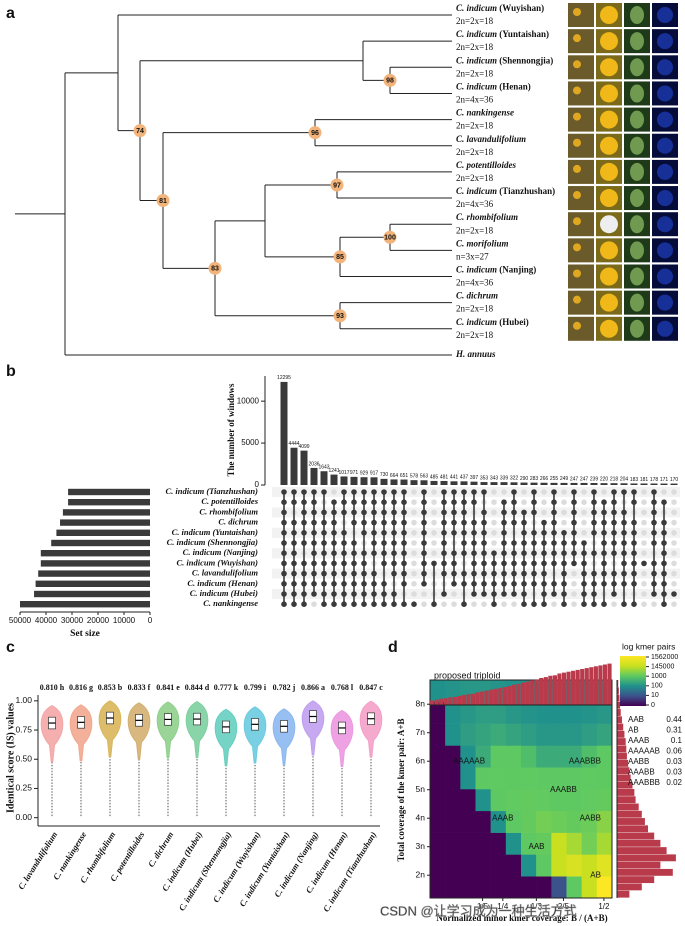 The height and width of the screenshot is (926, 685). What do you see at coordinates (139, 687) in the screenshot?
I see `value-label: 0.833 f` at bounding box center [139, 687].